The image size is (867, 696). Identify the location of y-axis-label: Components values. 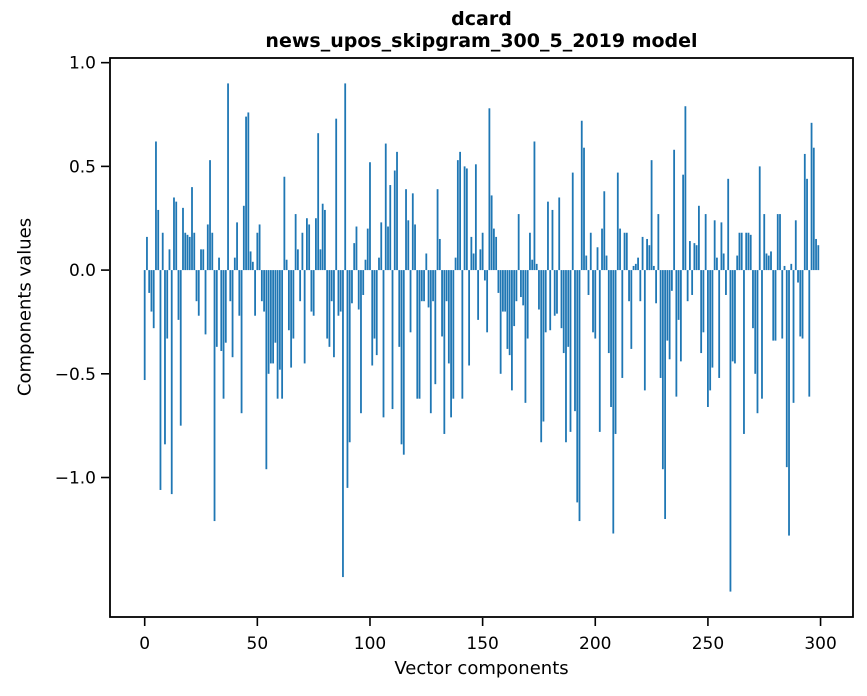
(25, 307).